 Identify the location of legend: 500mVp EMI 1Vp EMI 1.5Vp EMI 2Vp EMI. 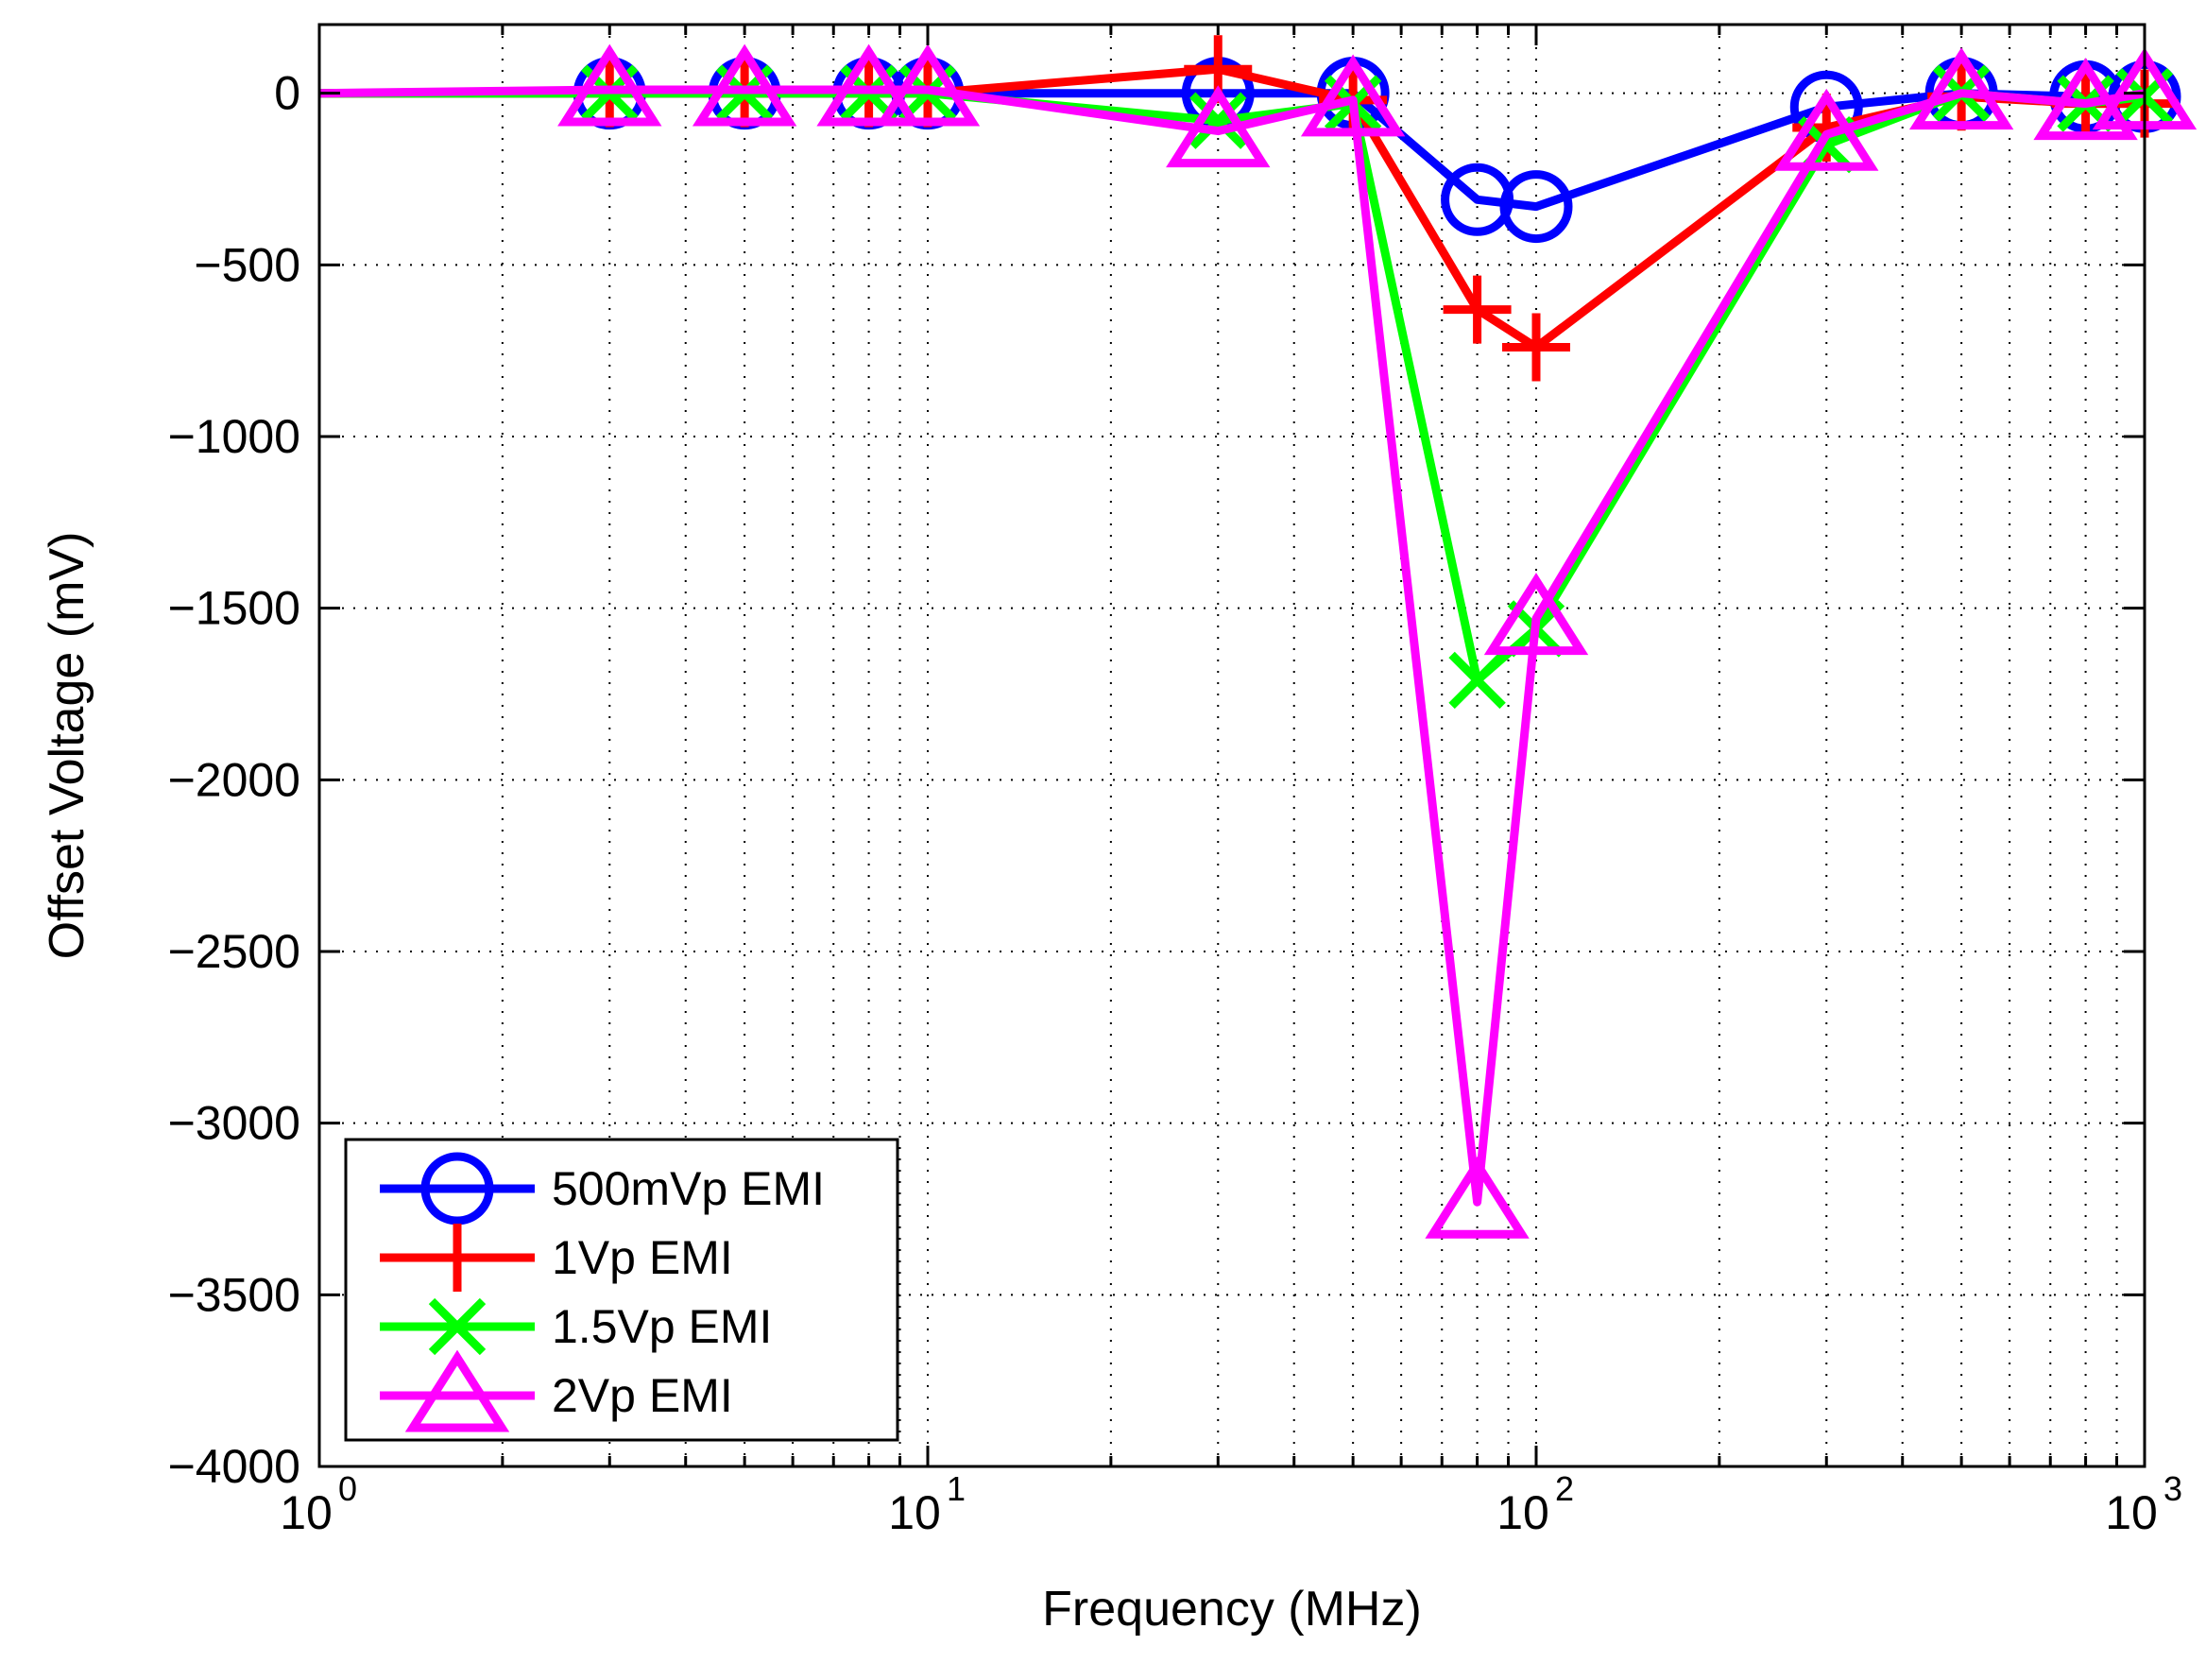
(621, 1290).